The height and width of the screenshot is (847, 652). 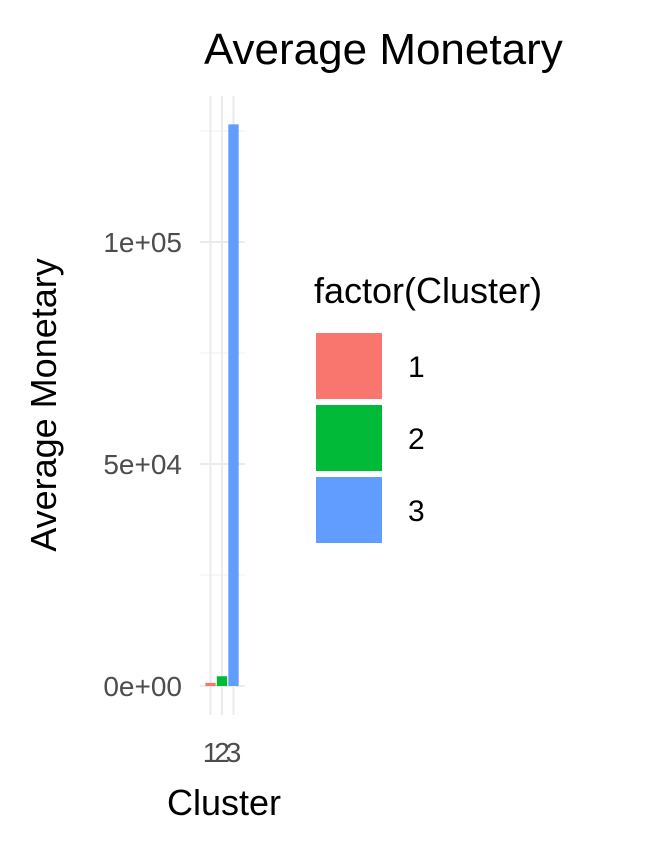 What do you see at coordinates (43, 405) in the screenshot?
I see `y-axis-title: Average Monetary` at bounding box center [43, 405].